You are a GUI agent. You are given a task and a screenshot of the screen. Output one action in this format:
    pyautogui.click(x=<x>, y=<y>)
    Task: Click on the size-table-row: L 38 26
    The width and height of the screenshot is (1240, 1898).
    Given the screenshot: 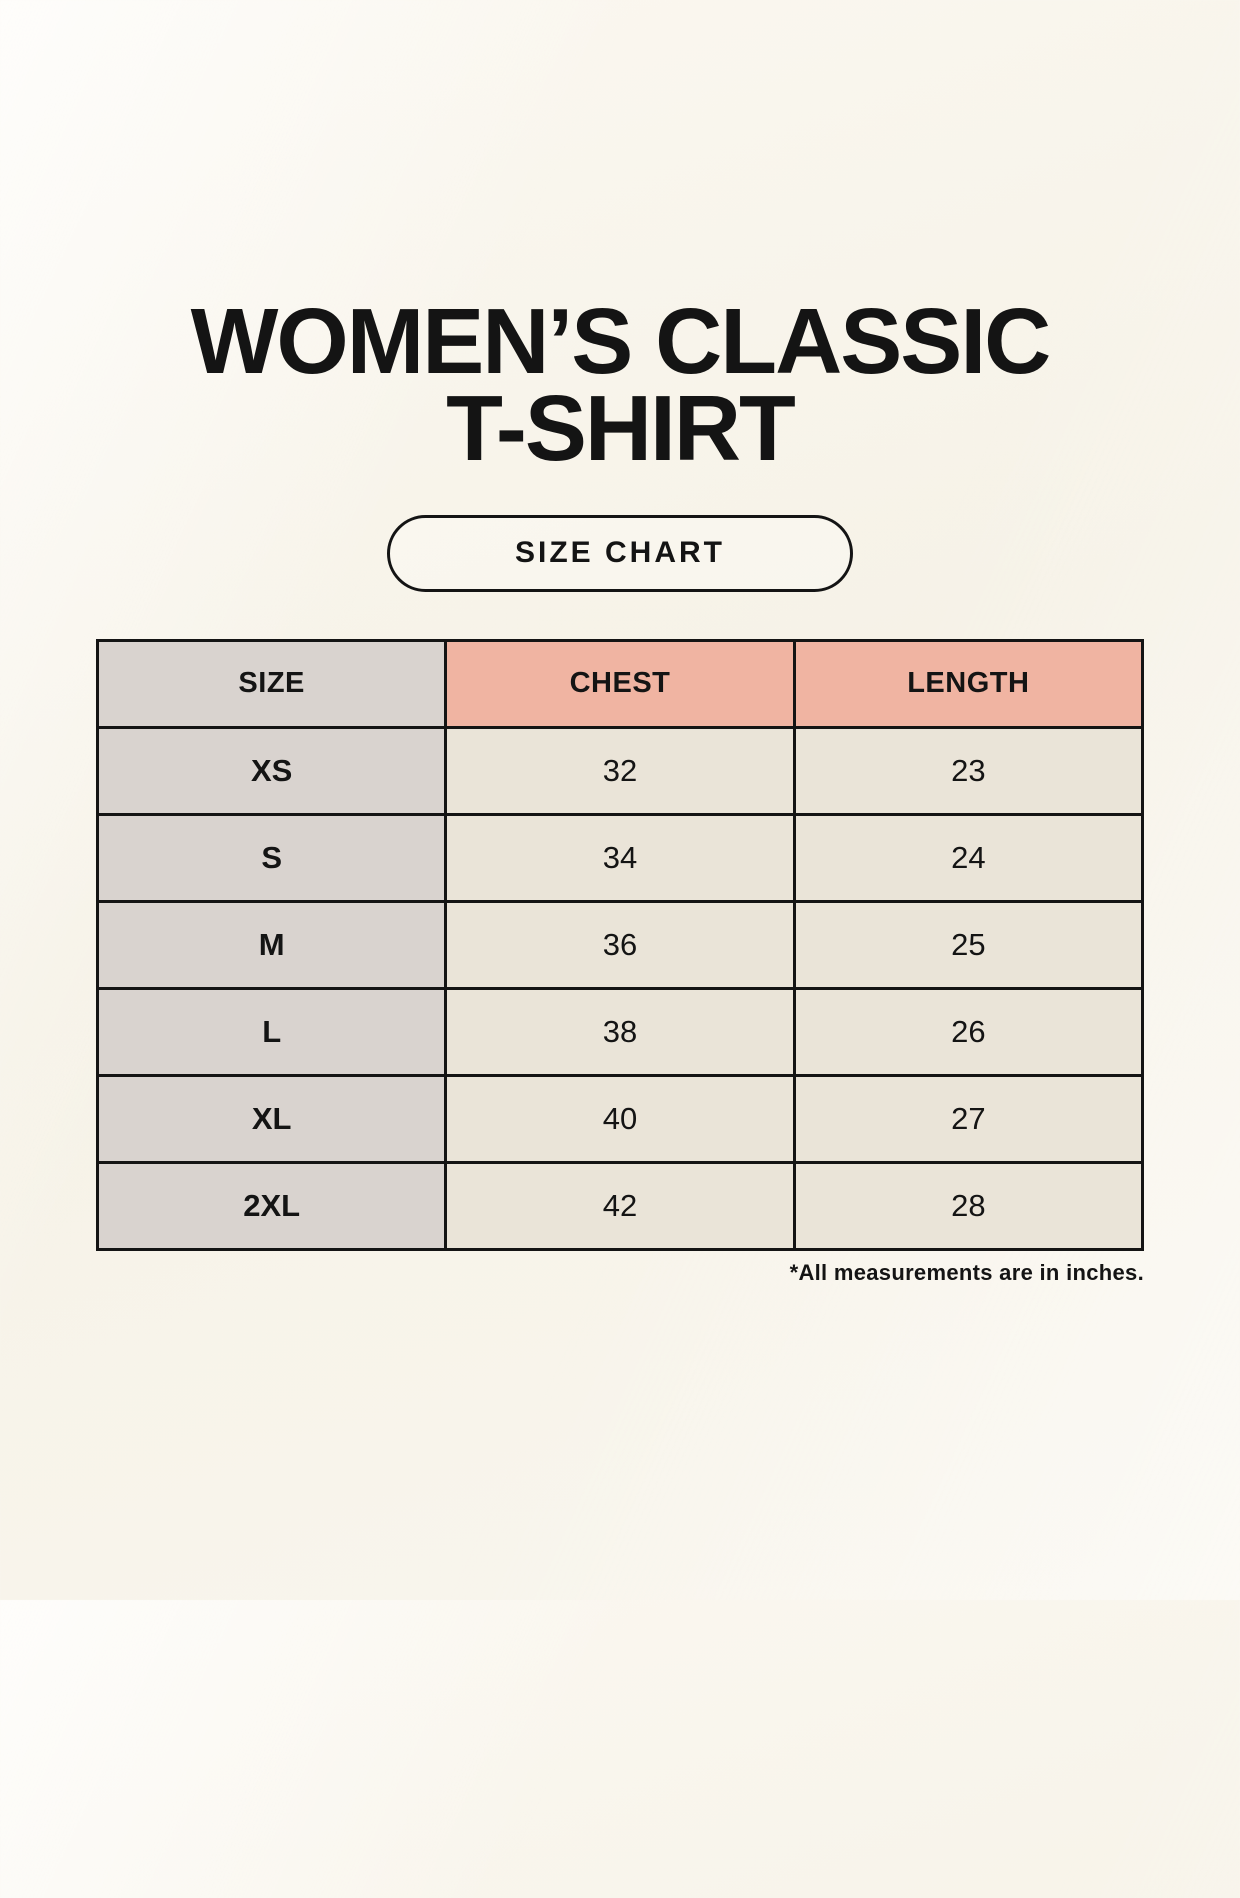 What is the action you would take?
    pyautogui.click(x=620, y=1031)
    